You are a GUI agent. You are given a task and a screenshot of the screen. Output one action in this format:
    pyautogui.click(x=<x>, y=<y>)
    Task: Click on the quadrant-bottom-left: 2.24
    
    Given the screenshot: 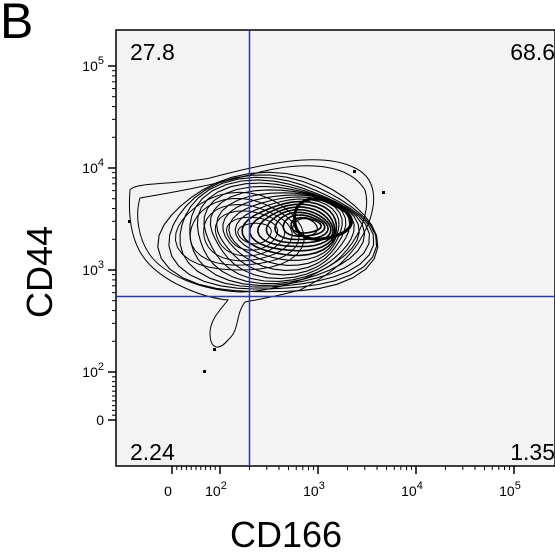 What is the action you would take?
    pyautogui.click(x=152, y=452)
    